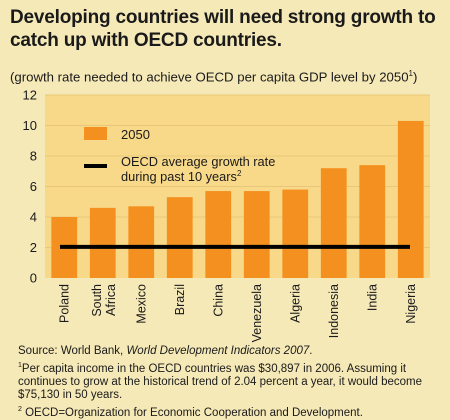 This screenshot has height=420, width=450. I want to click on bar-brazil, so click(179, 237).